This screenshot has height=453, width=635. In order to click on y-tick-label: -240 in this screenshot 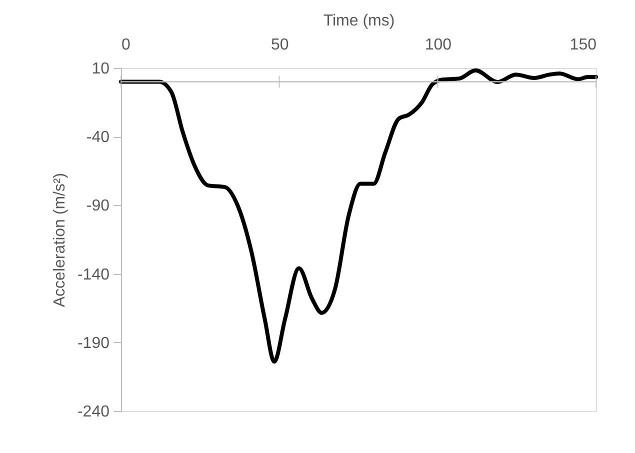, I will do `click(93, 412)`.